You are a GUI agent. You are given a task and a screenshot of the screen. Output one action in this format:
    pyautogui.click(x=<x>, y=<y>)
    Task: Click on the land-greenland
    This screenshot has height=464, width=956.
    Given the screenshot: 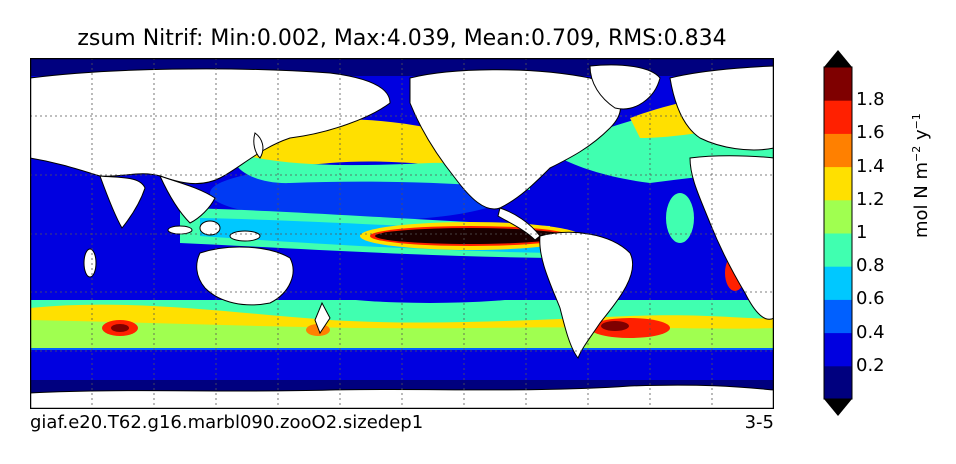 What is the action you would take?
    pyautogui.click(x=625, y=87)
    